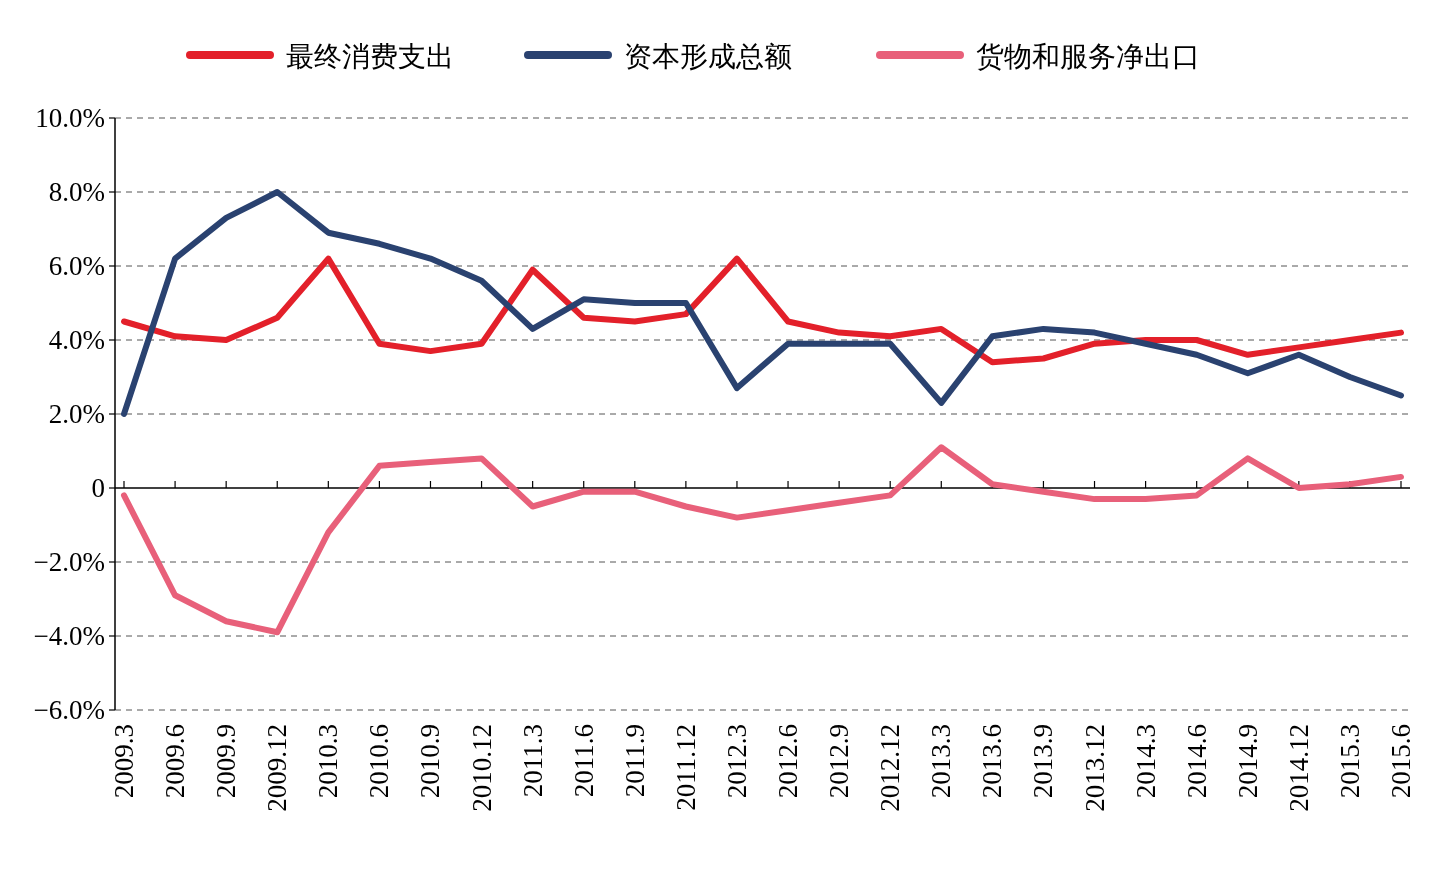 The image size is (1449, 869). Describe the element at coordinates (1088, 56) in the screenshot. I see `legend-label: 货物和服务净出口` at that location.